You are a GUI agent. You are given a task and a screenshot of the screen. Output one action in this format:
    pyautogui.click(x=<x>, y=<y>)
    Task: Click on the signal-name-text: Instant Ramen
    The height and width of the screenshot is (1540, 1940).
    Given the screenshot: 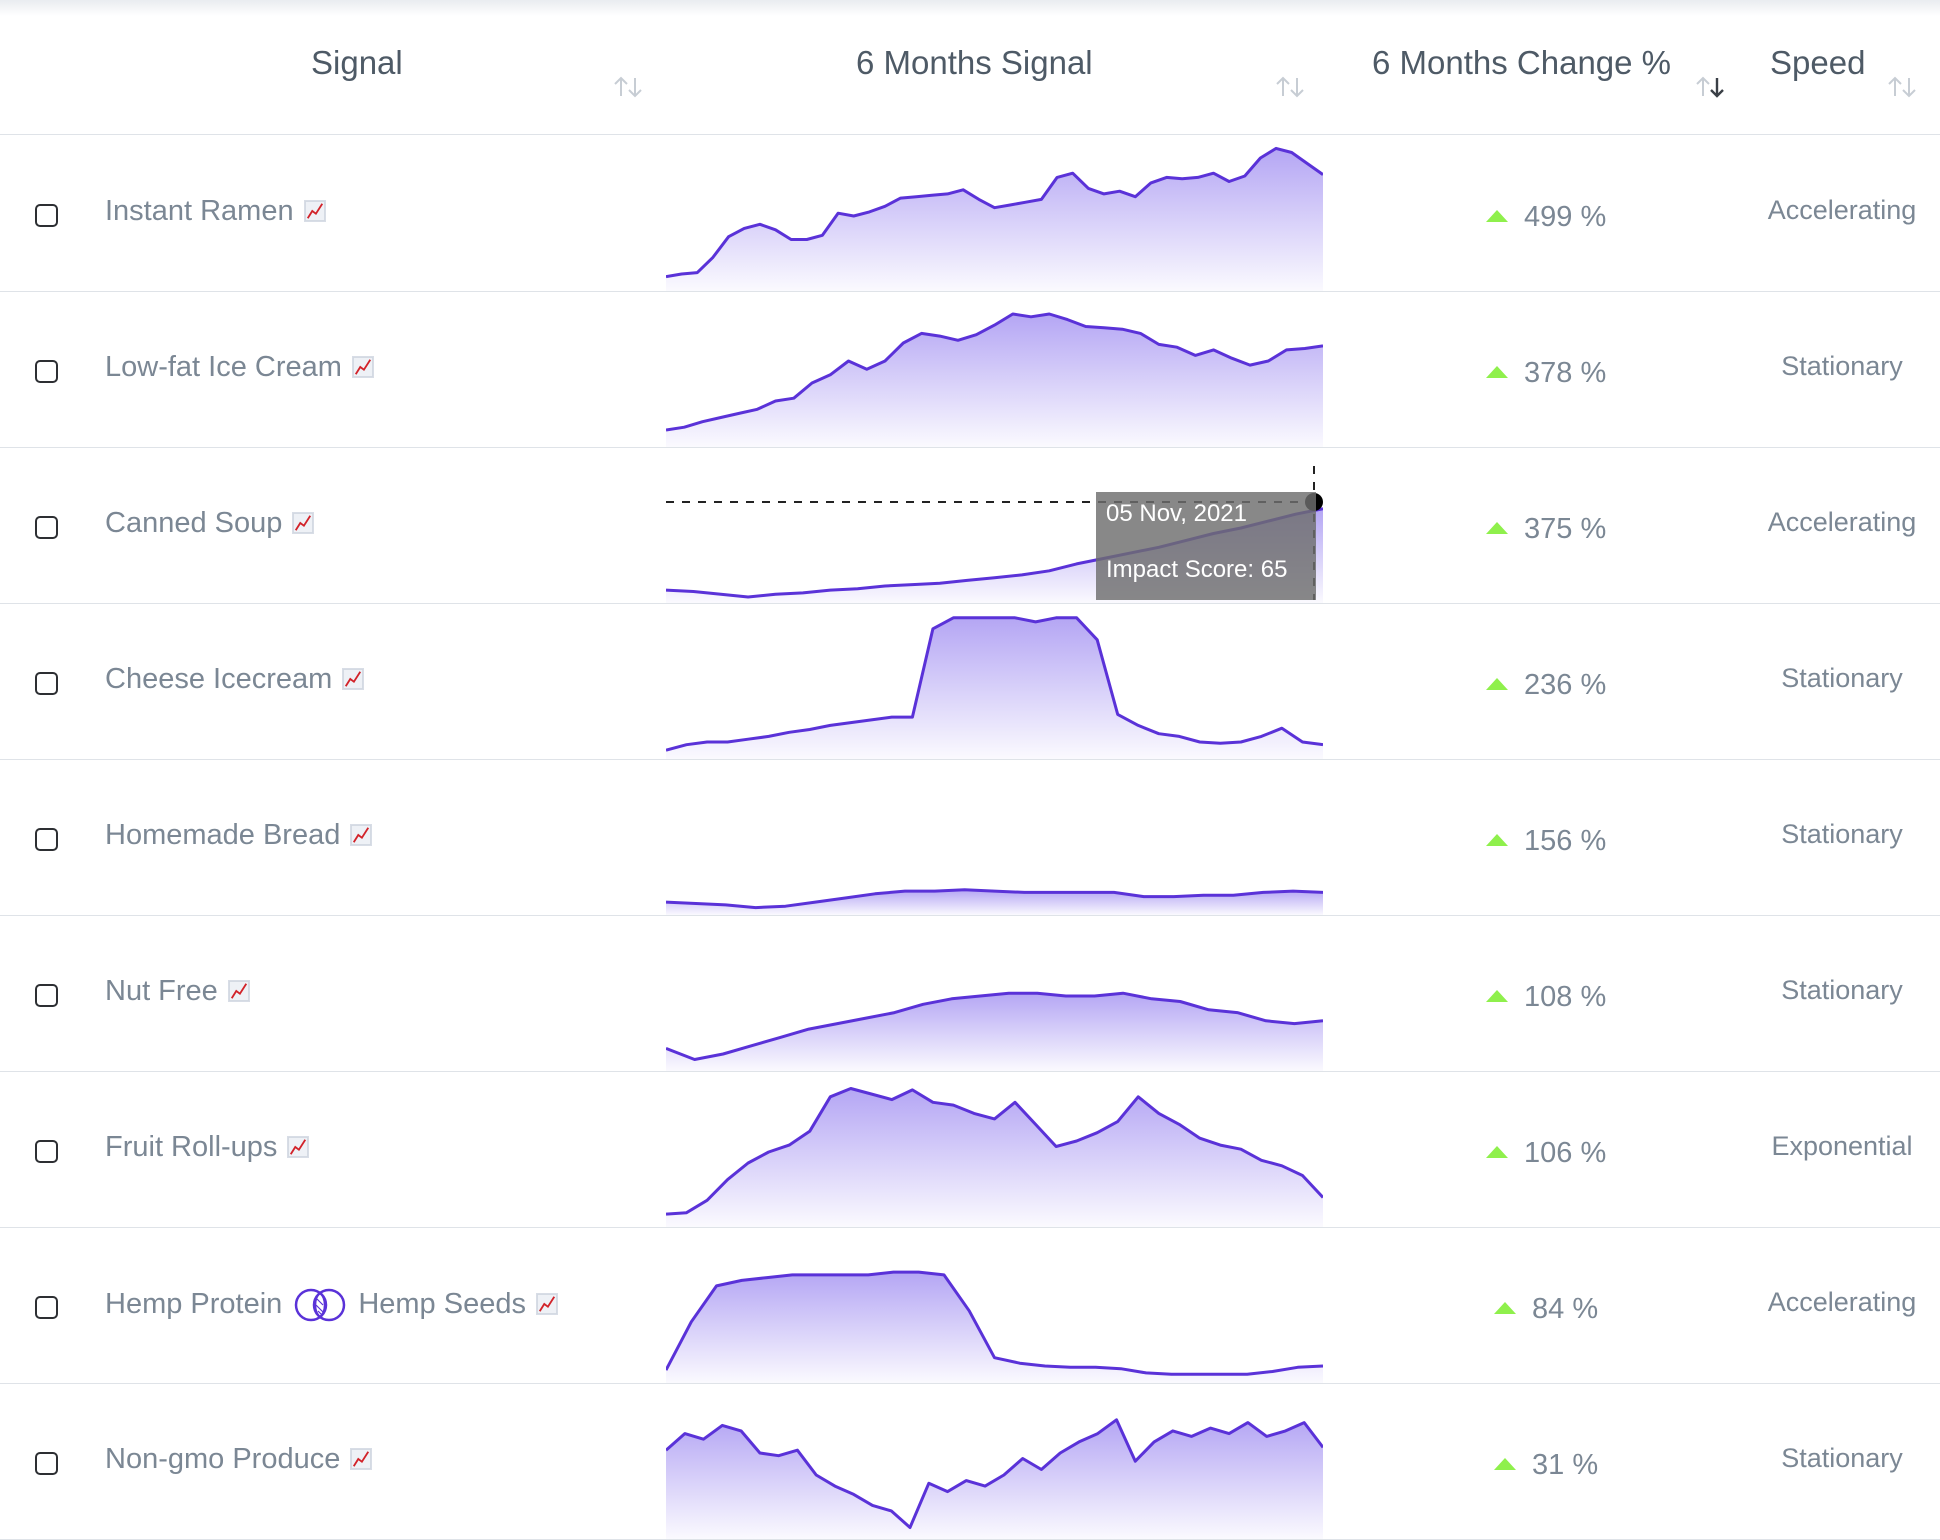 What is the action you would take?
    pyautogui.click(x=199, y=211)
    